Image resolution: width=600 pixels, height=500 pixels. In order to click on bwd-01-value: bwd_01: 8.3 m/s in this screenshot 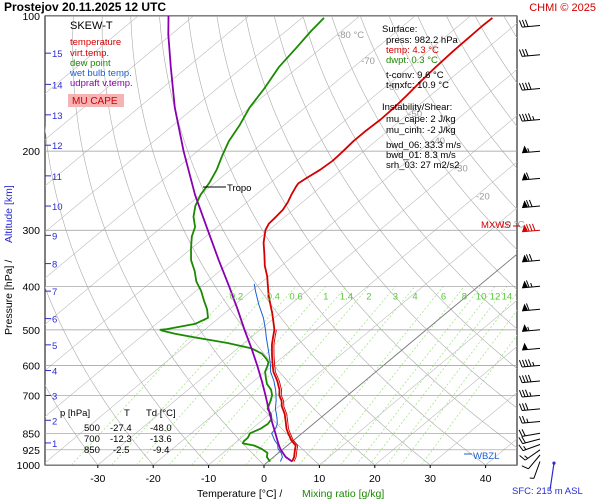, I will do `click(421, 155)`.